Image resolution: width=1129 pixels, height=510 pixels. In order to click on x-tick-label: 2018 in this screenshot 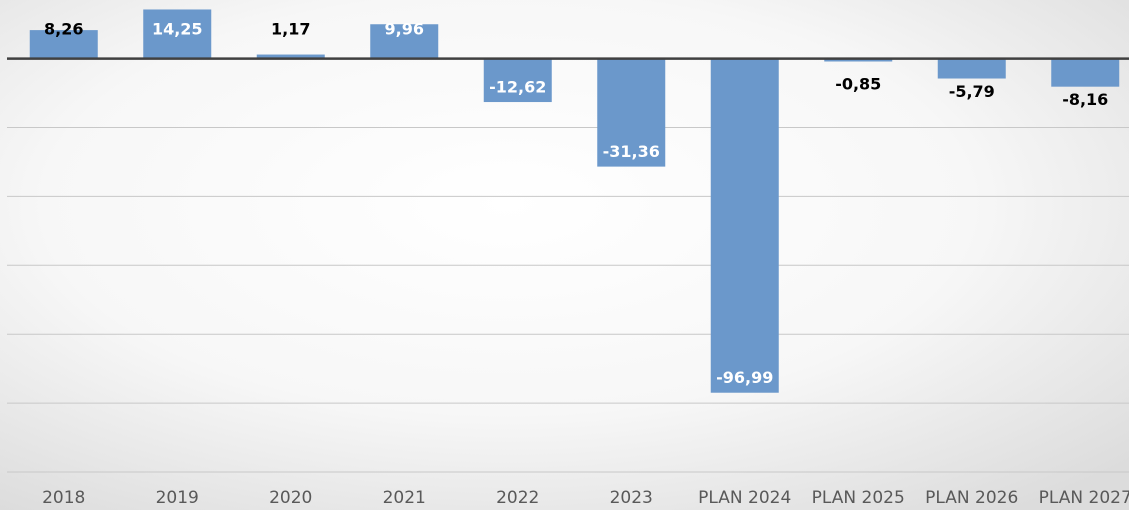, I will do `click(63, 498)`.